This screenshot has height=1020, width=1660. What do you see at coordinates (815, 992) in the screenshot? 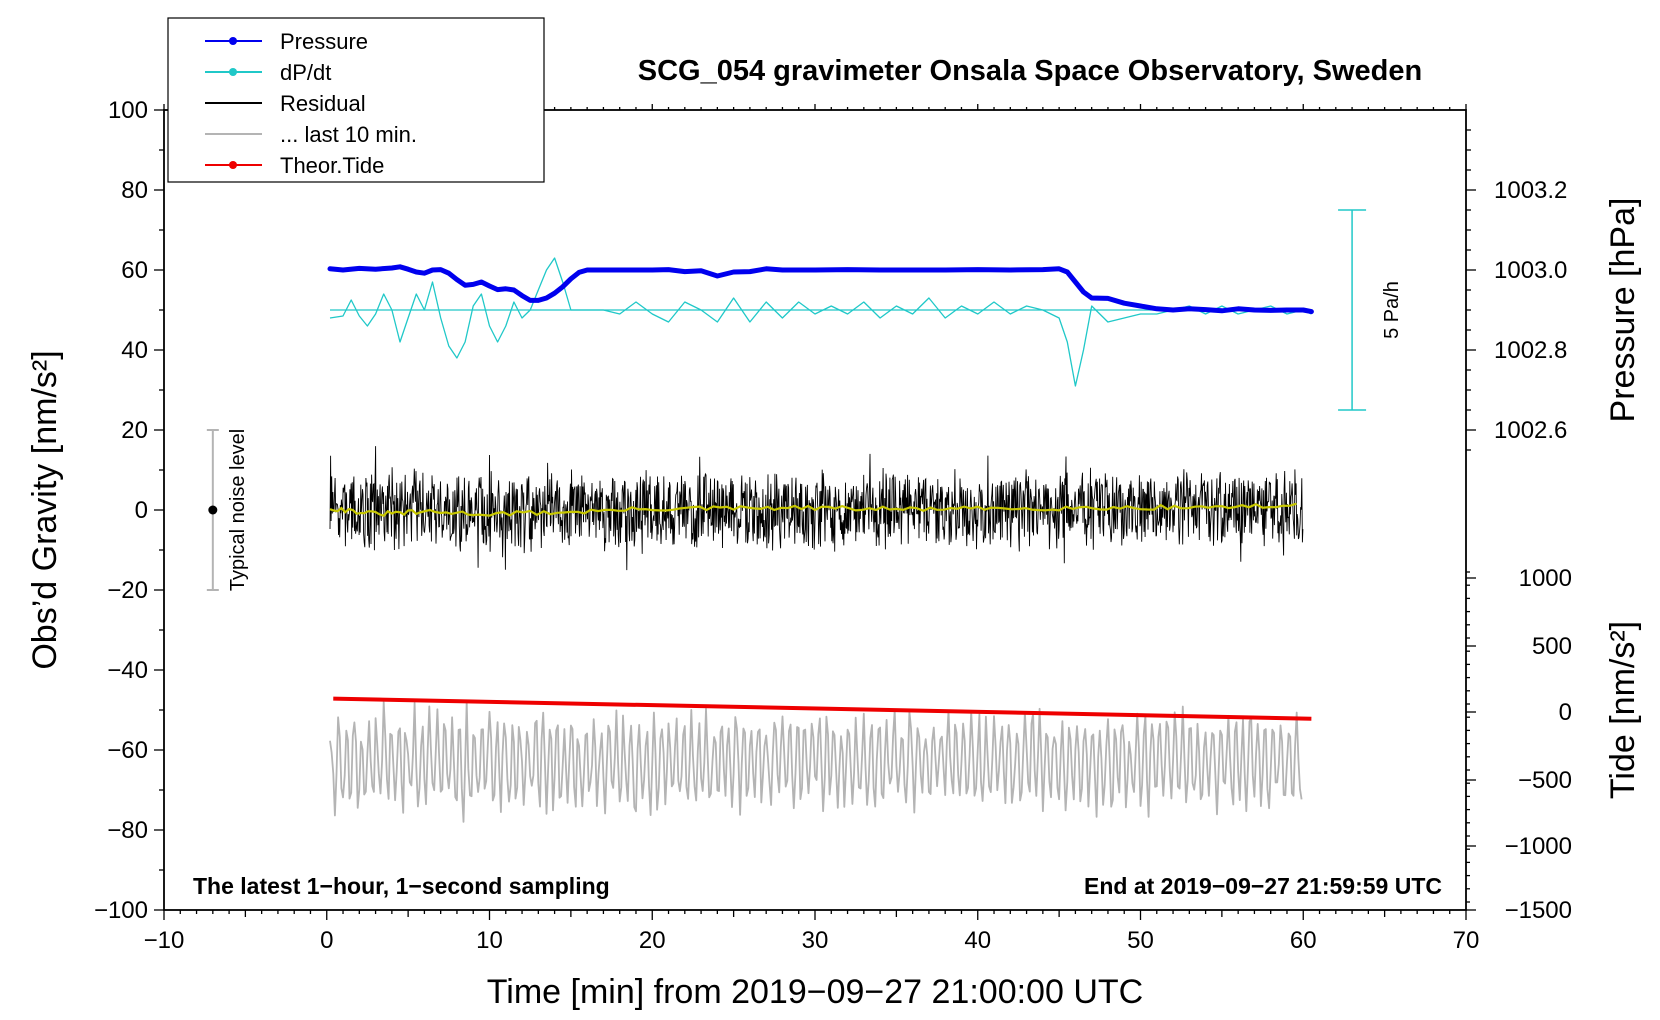
I see `x-axis-title: Time [min] from 2019−09−27 21:00:00 UTC` at bounding box center [815, 992].